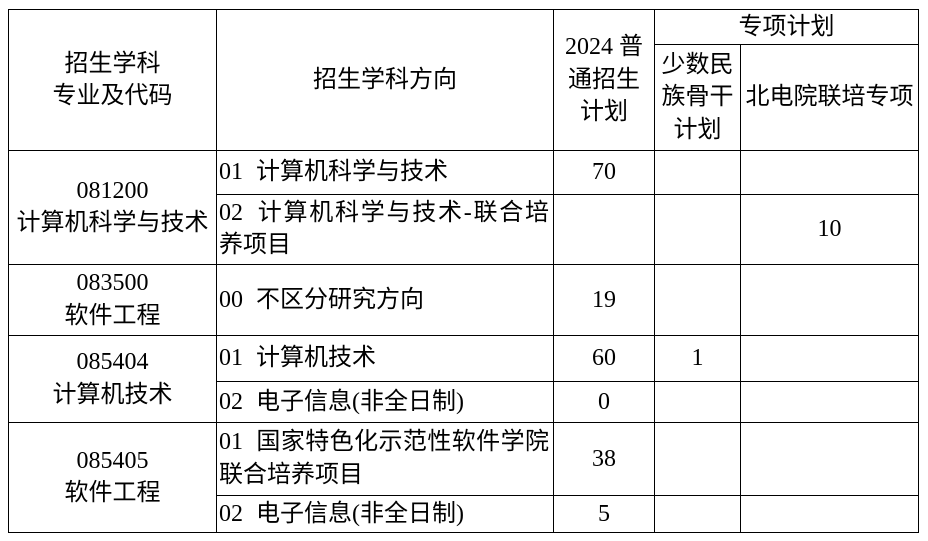 Image resolution: width=928 pixels, height=541 pixels. What do you see at coordinates (112, 223) in the screenshot?
I see `program-name: 计算机科学与技术` at bounding box center [112, 223].